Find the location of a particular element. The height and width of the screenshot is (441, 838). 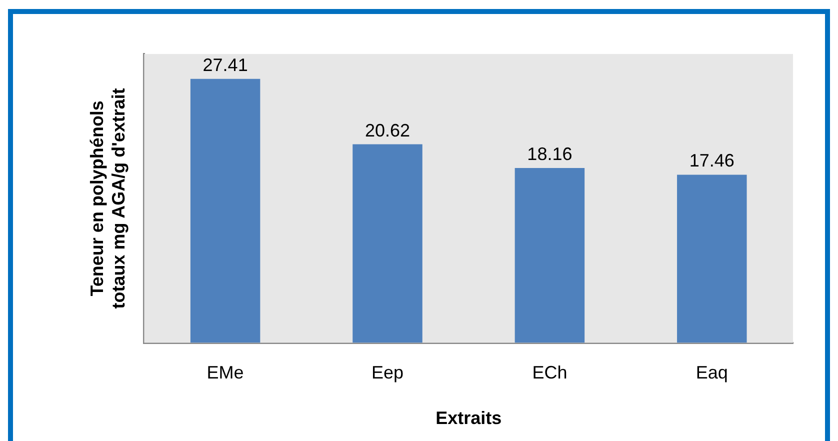

x-axis-title: Extraits is located at coordinates (469, 418).